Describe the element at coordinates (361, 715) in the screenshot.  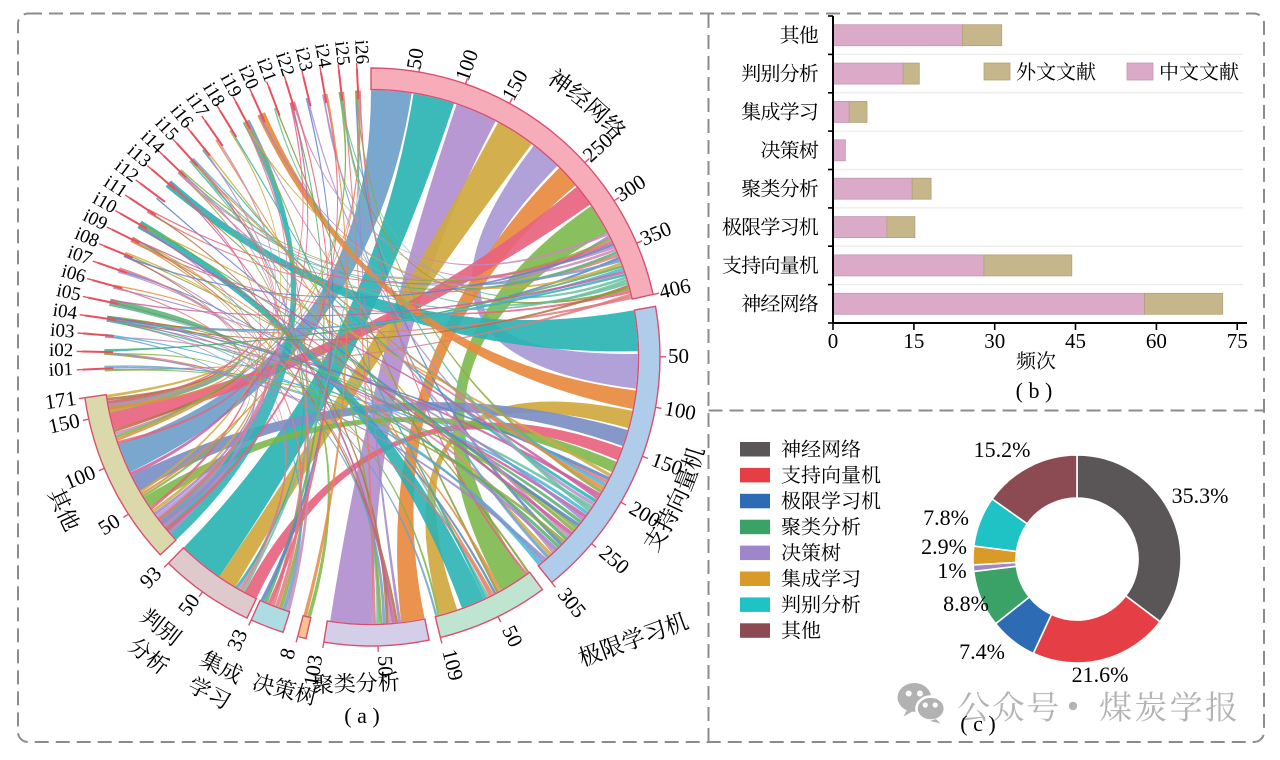
I see `svg-text: ( a )` at that location.